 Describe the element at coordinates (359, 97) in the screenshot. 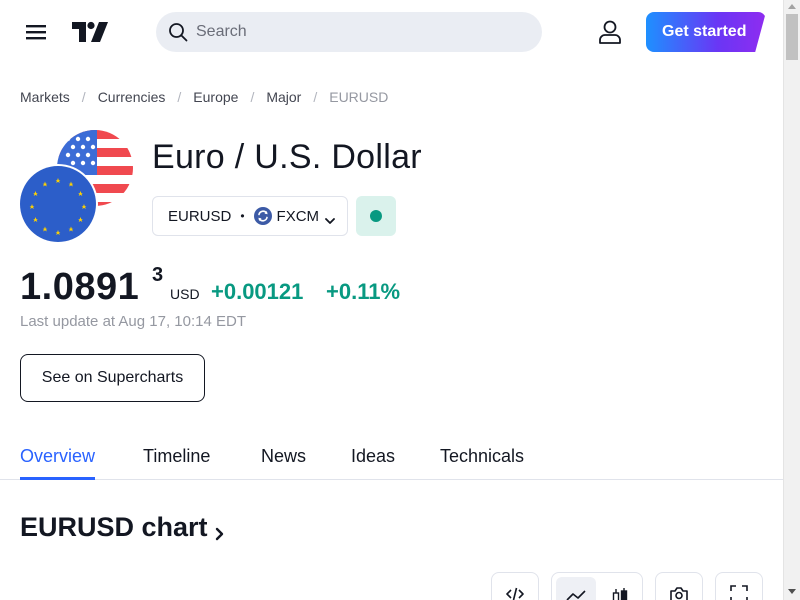

I see `breadcrumb-current: EURUSD` at that location.